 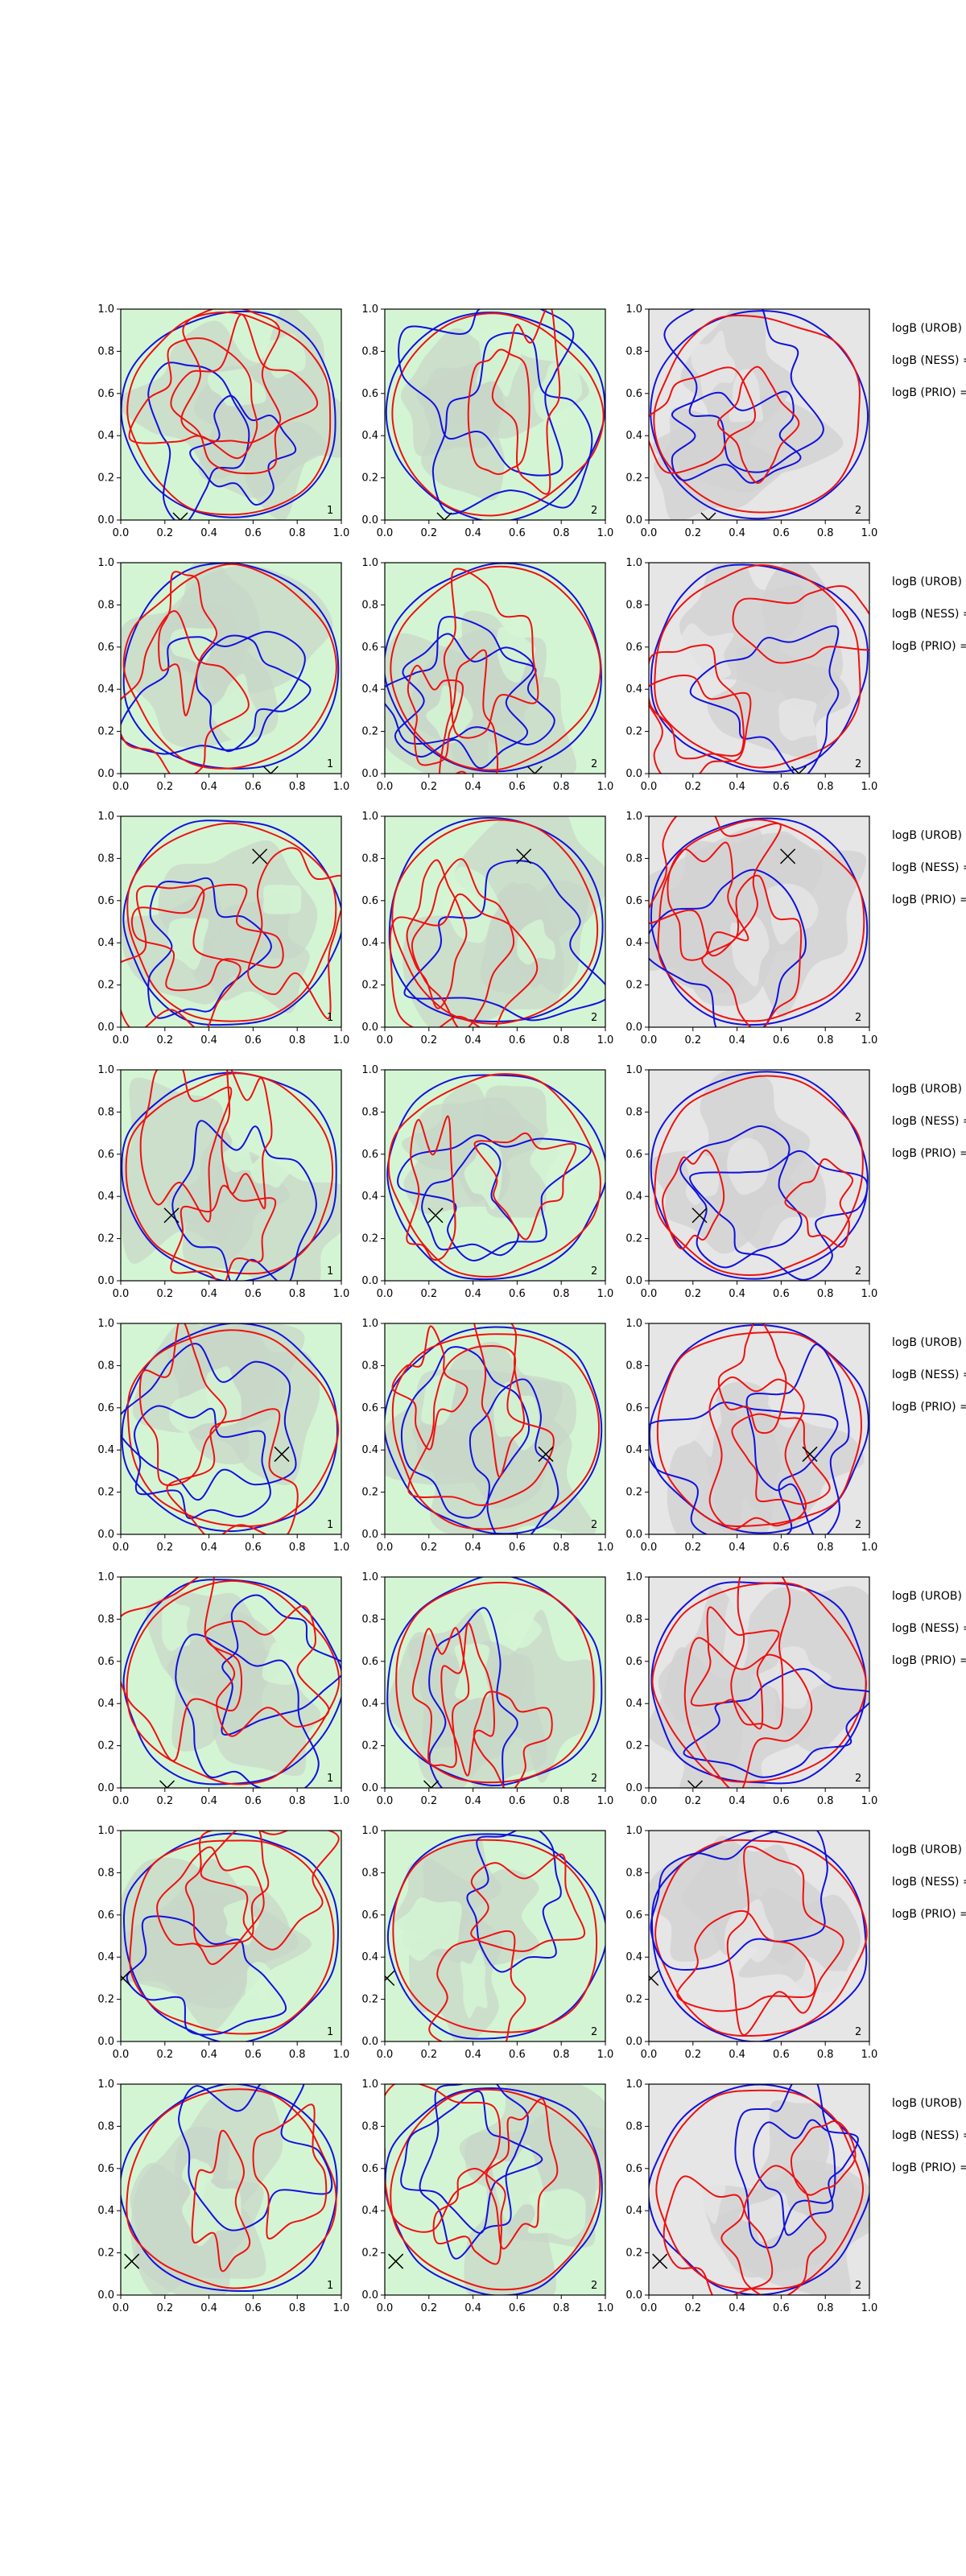 I want to click on plot-area, so click(x=231, y=414).